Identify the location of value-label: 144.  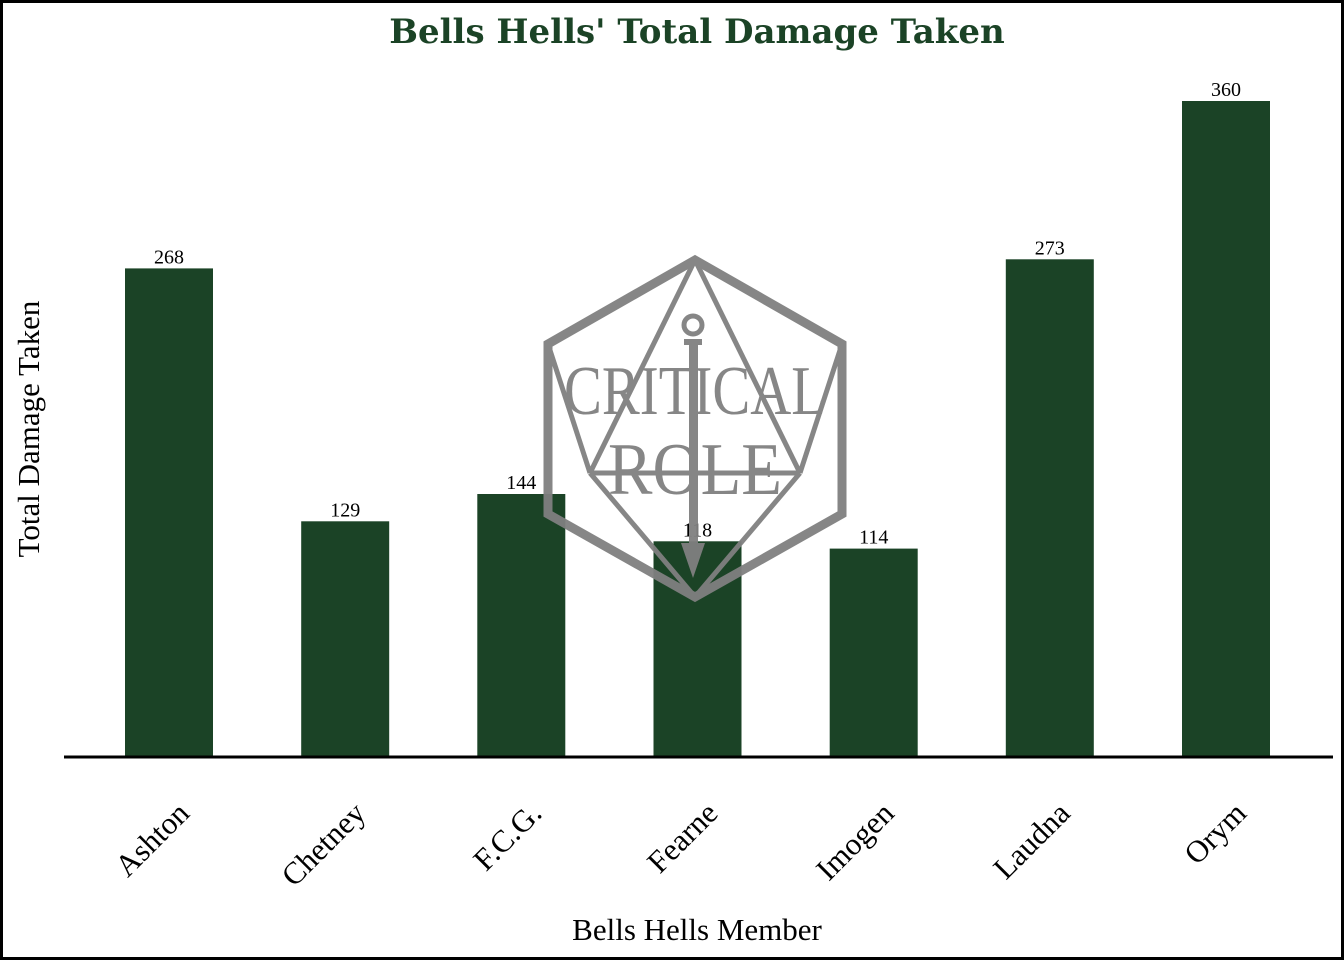
(521, 483).